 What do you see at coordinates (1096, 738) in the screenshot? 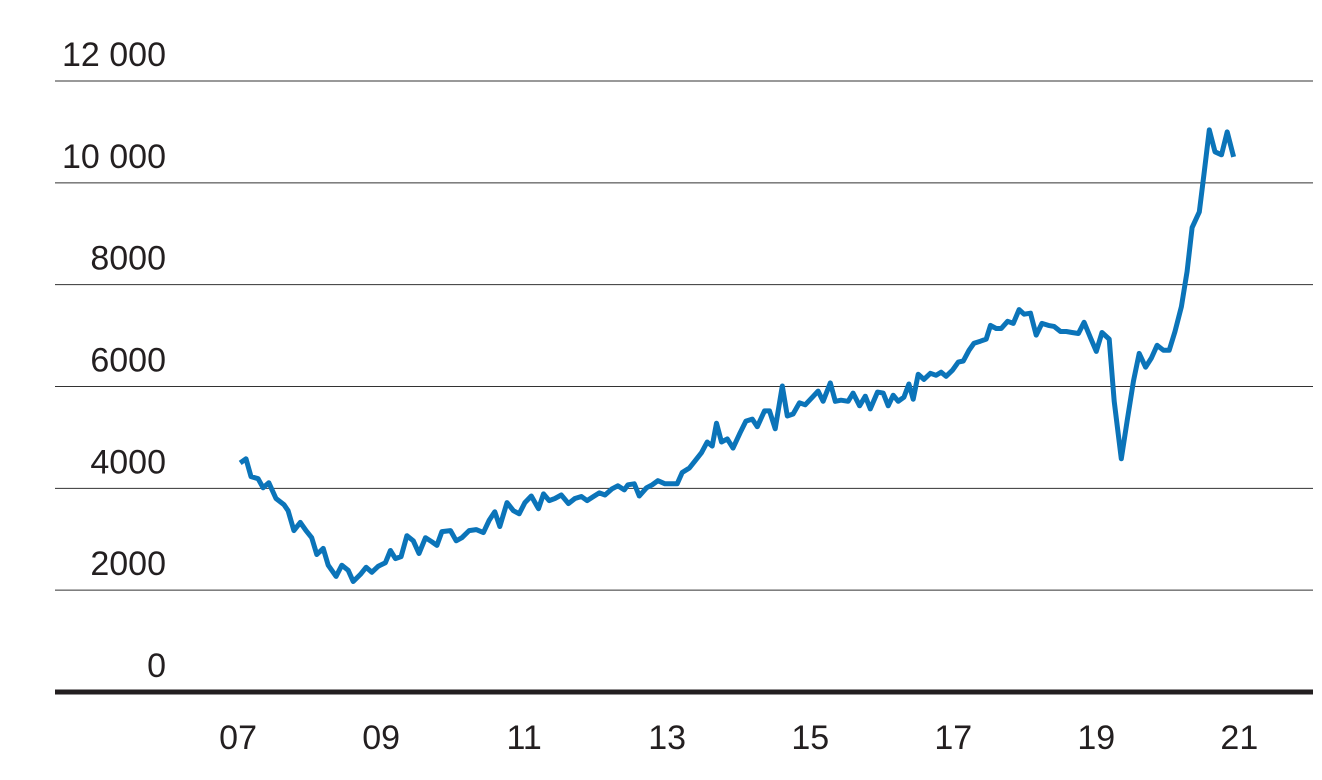
I see `x-tick-label: 19` at bounding box center [1096, 738].